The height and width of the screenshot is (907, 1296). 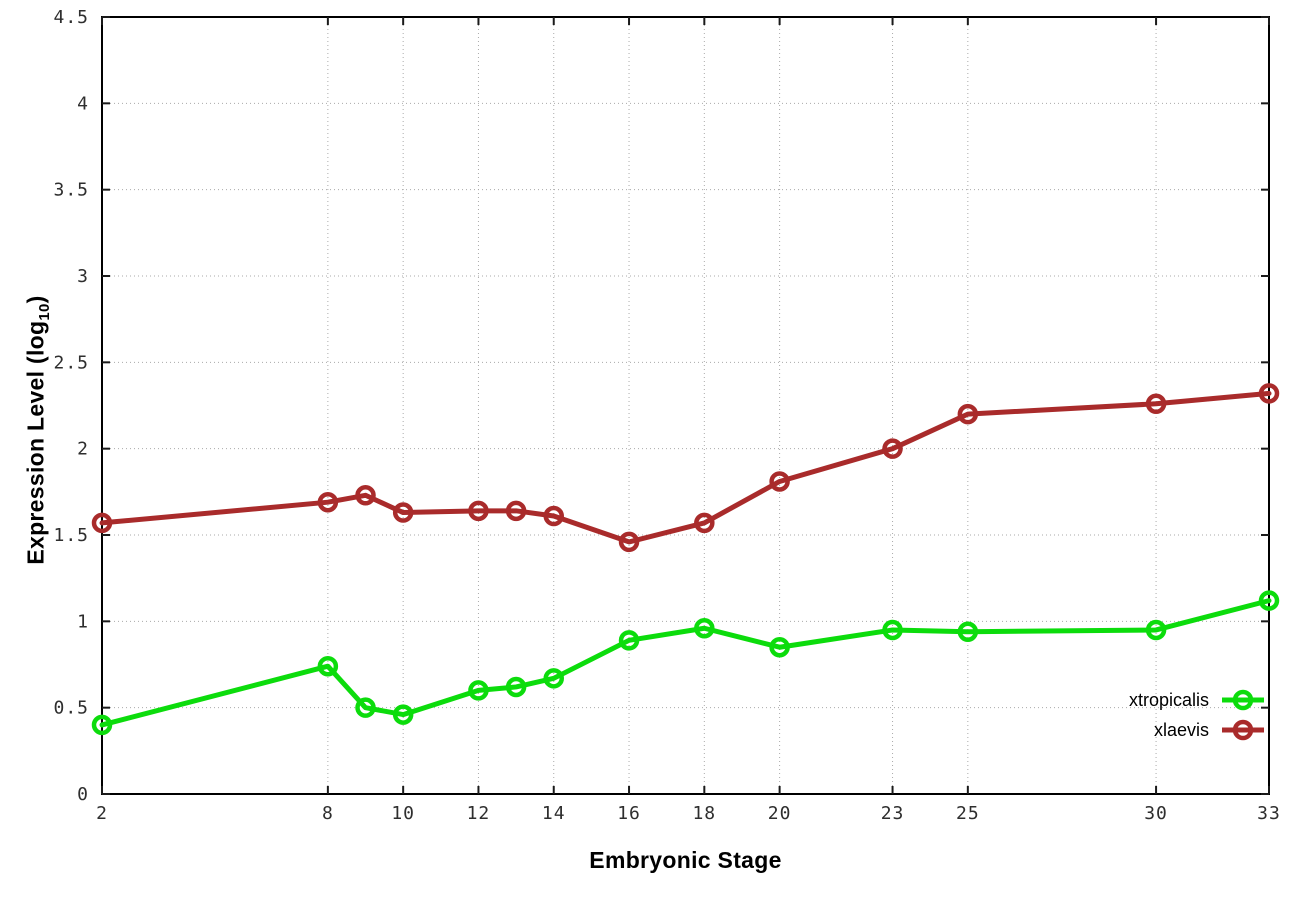 What do you see at coordinates (35, 299) in the screenshot?
I see `y-axis-title-close: )` at bounding box center [35, 299].